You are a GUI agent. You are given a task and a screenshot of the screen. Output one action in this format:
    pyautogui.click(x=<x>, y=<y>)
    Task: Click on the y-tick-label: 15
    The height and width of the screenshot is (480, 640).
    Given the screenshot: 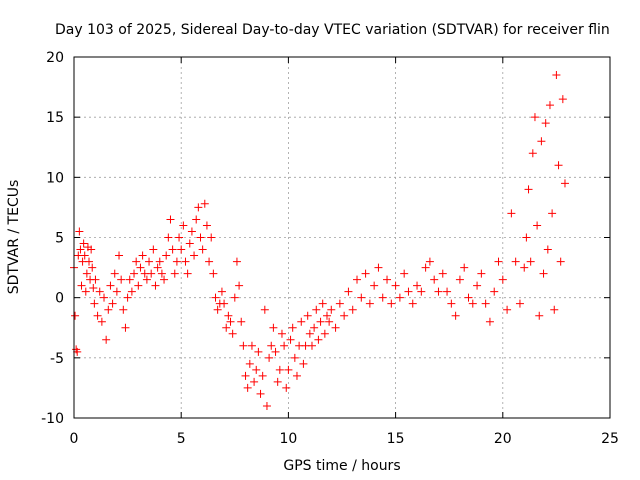 What is the action you would take?
    pyautogui.click(x=55, y=118)
    